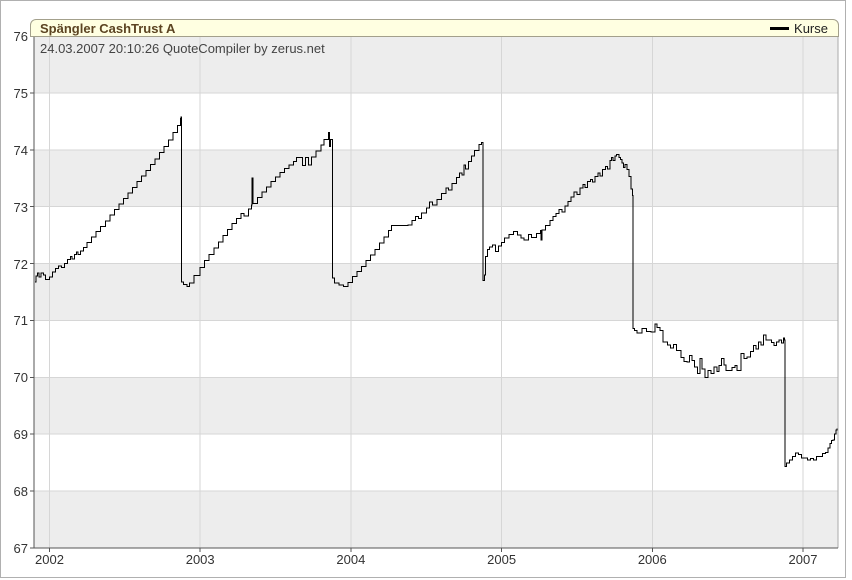  I want to click on legend-label: Kurse, so click(811, 28).